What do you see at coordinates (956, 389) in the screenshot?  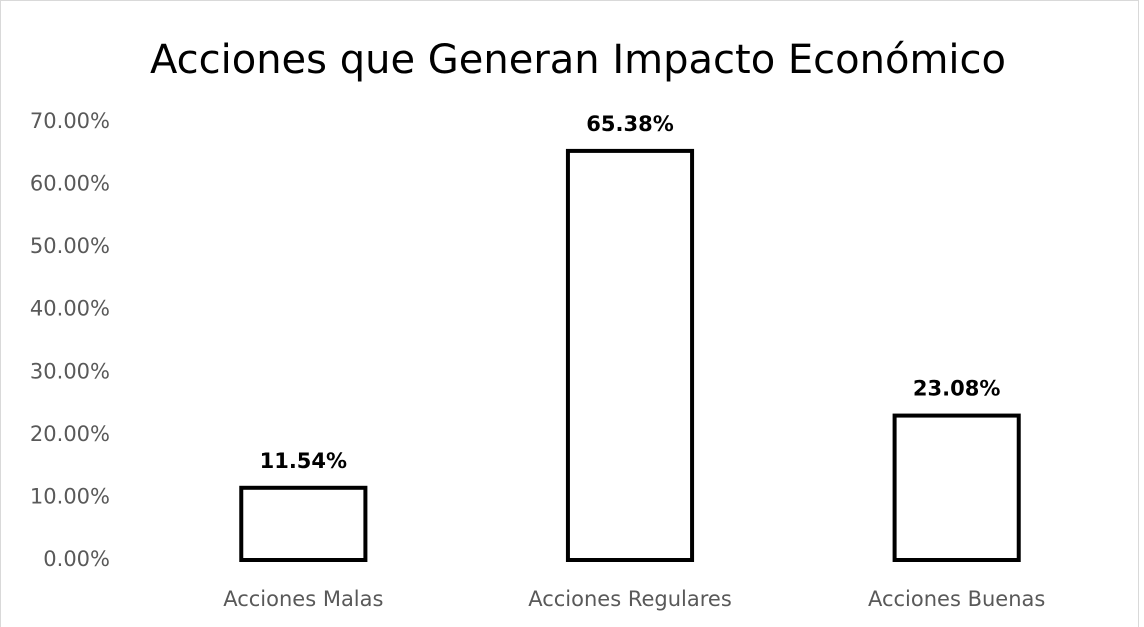 I see `data-label: 23.08%` at bounding box center [956, 389].